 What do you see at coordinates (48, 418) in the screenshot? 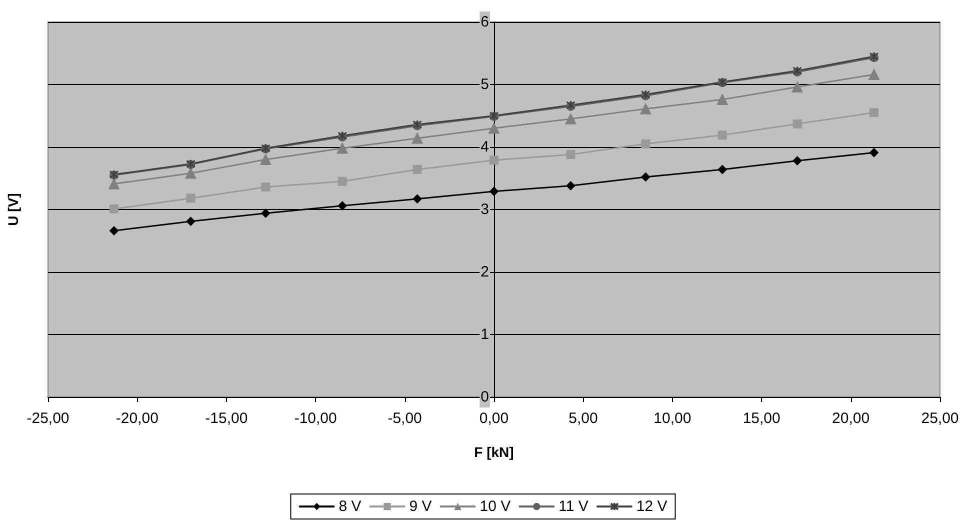
I see `x-tick-label: -25,00` at bounding box center [48, 418].